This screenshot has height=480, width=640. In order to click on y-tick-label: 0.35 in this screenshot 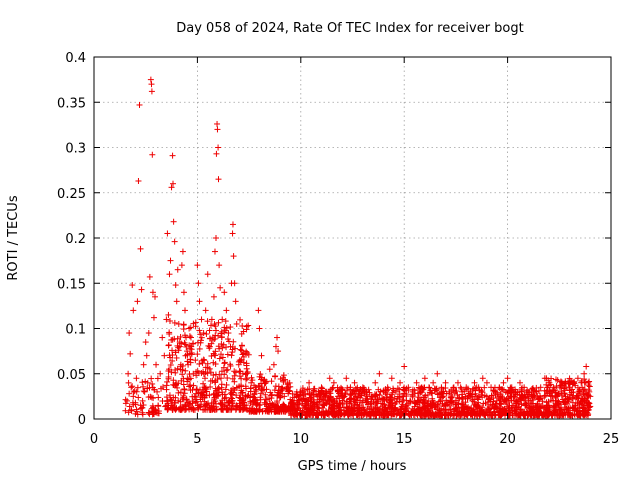, I will do `click(71, 103)`.